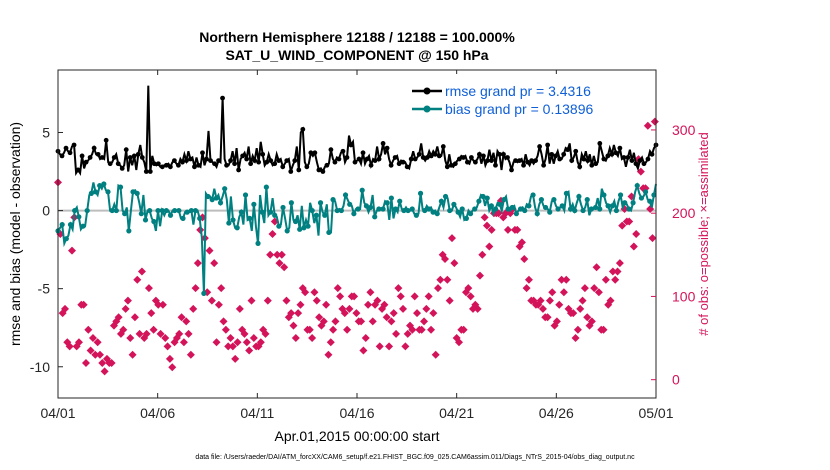 This screenshot has height=470, width=830. I want to click on legend-rmse-marker, so click(427, 91).